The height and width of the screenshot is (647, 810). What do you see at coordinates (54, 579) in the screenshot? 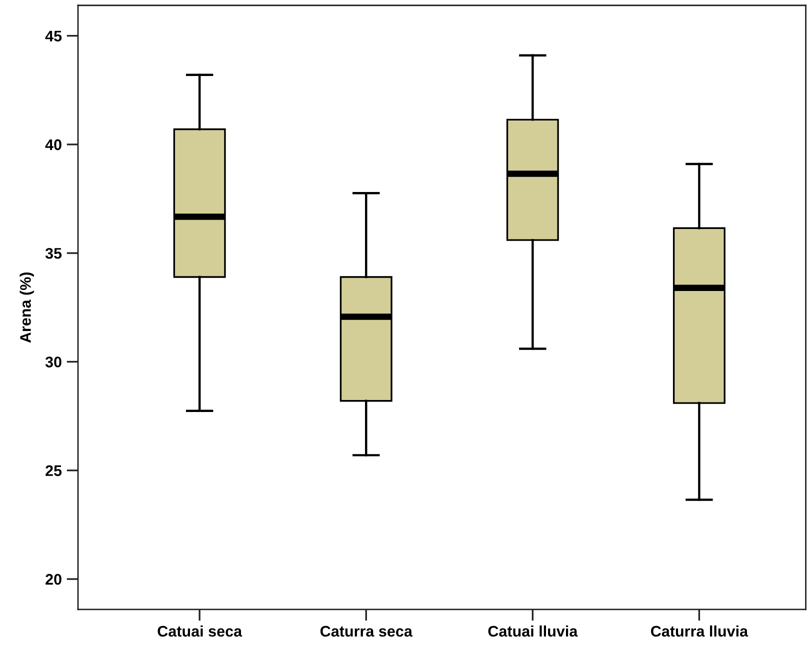
I see `y-tick-label: 20` at bounding box center [54, 579].